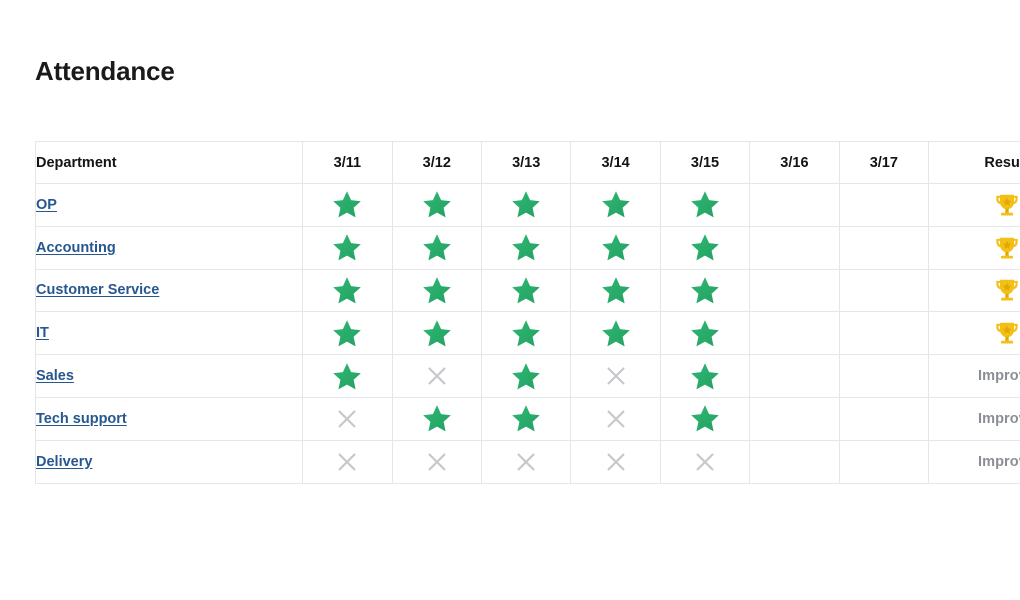 Image resolution: width=1020 pixels, height=600 pixels. I want to click on department-link: IT, so click(42, 333).